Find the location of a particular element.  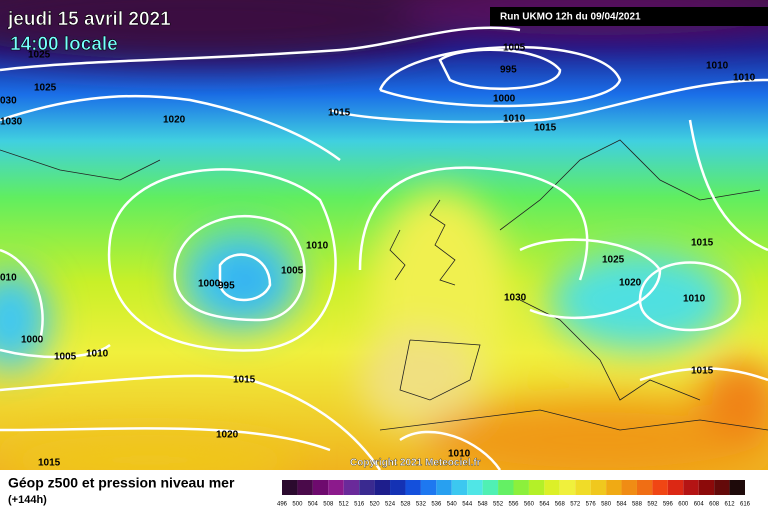

scale-label: 548 is located at coordinates (483, 505).